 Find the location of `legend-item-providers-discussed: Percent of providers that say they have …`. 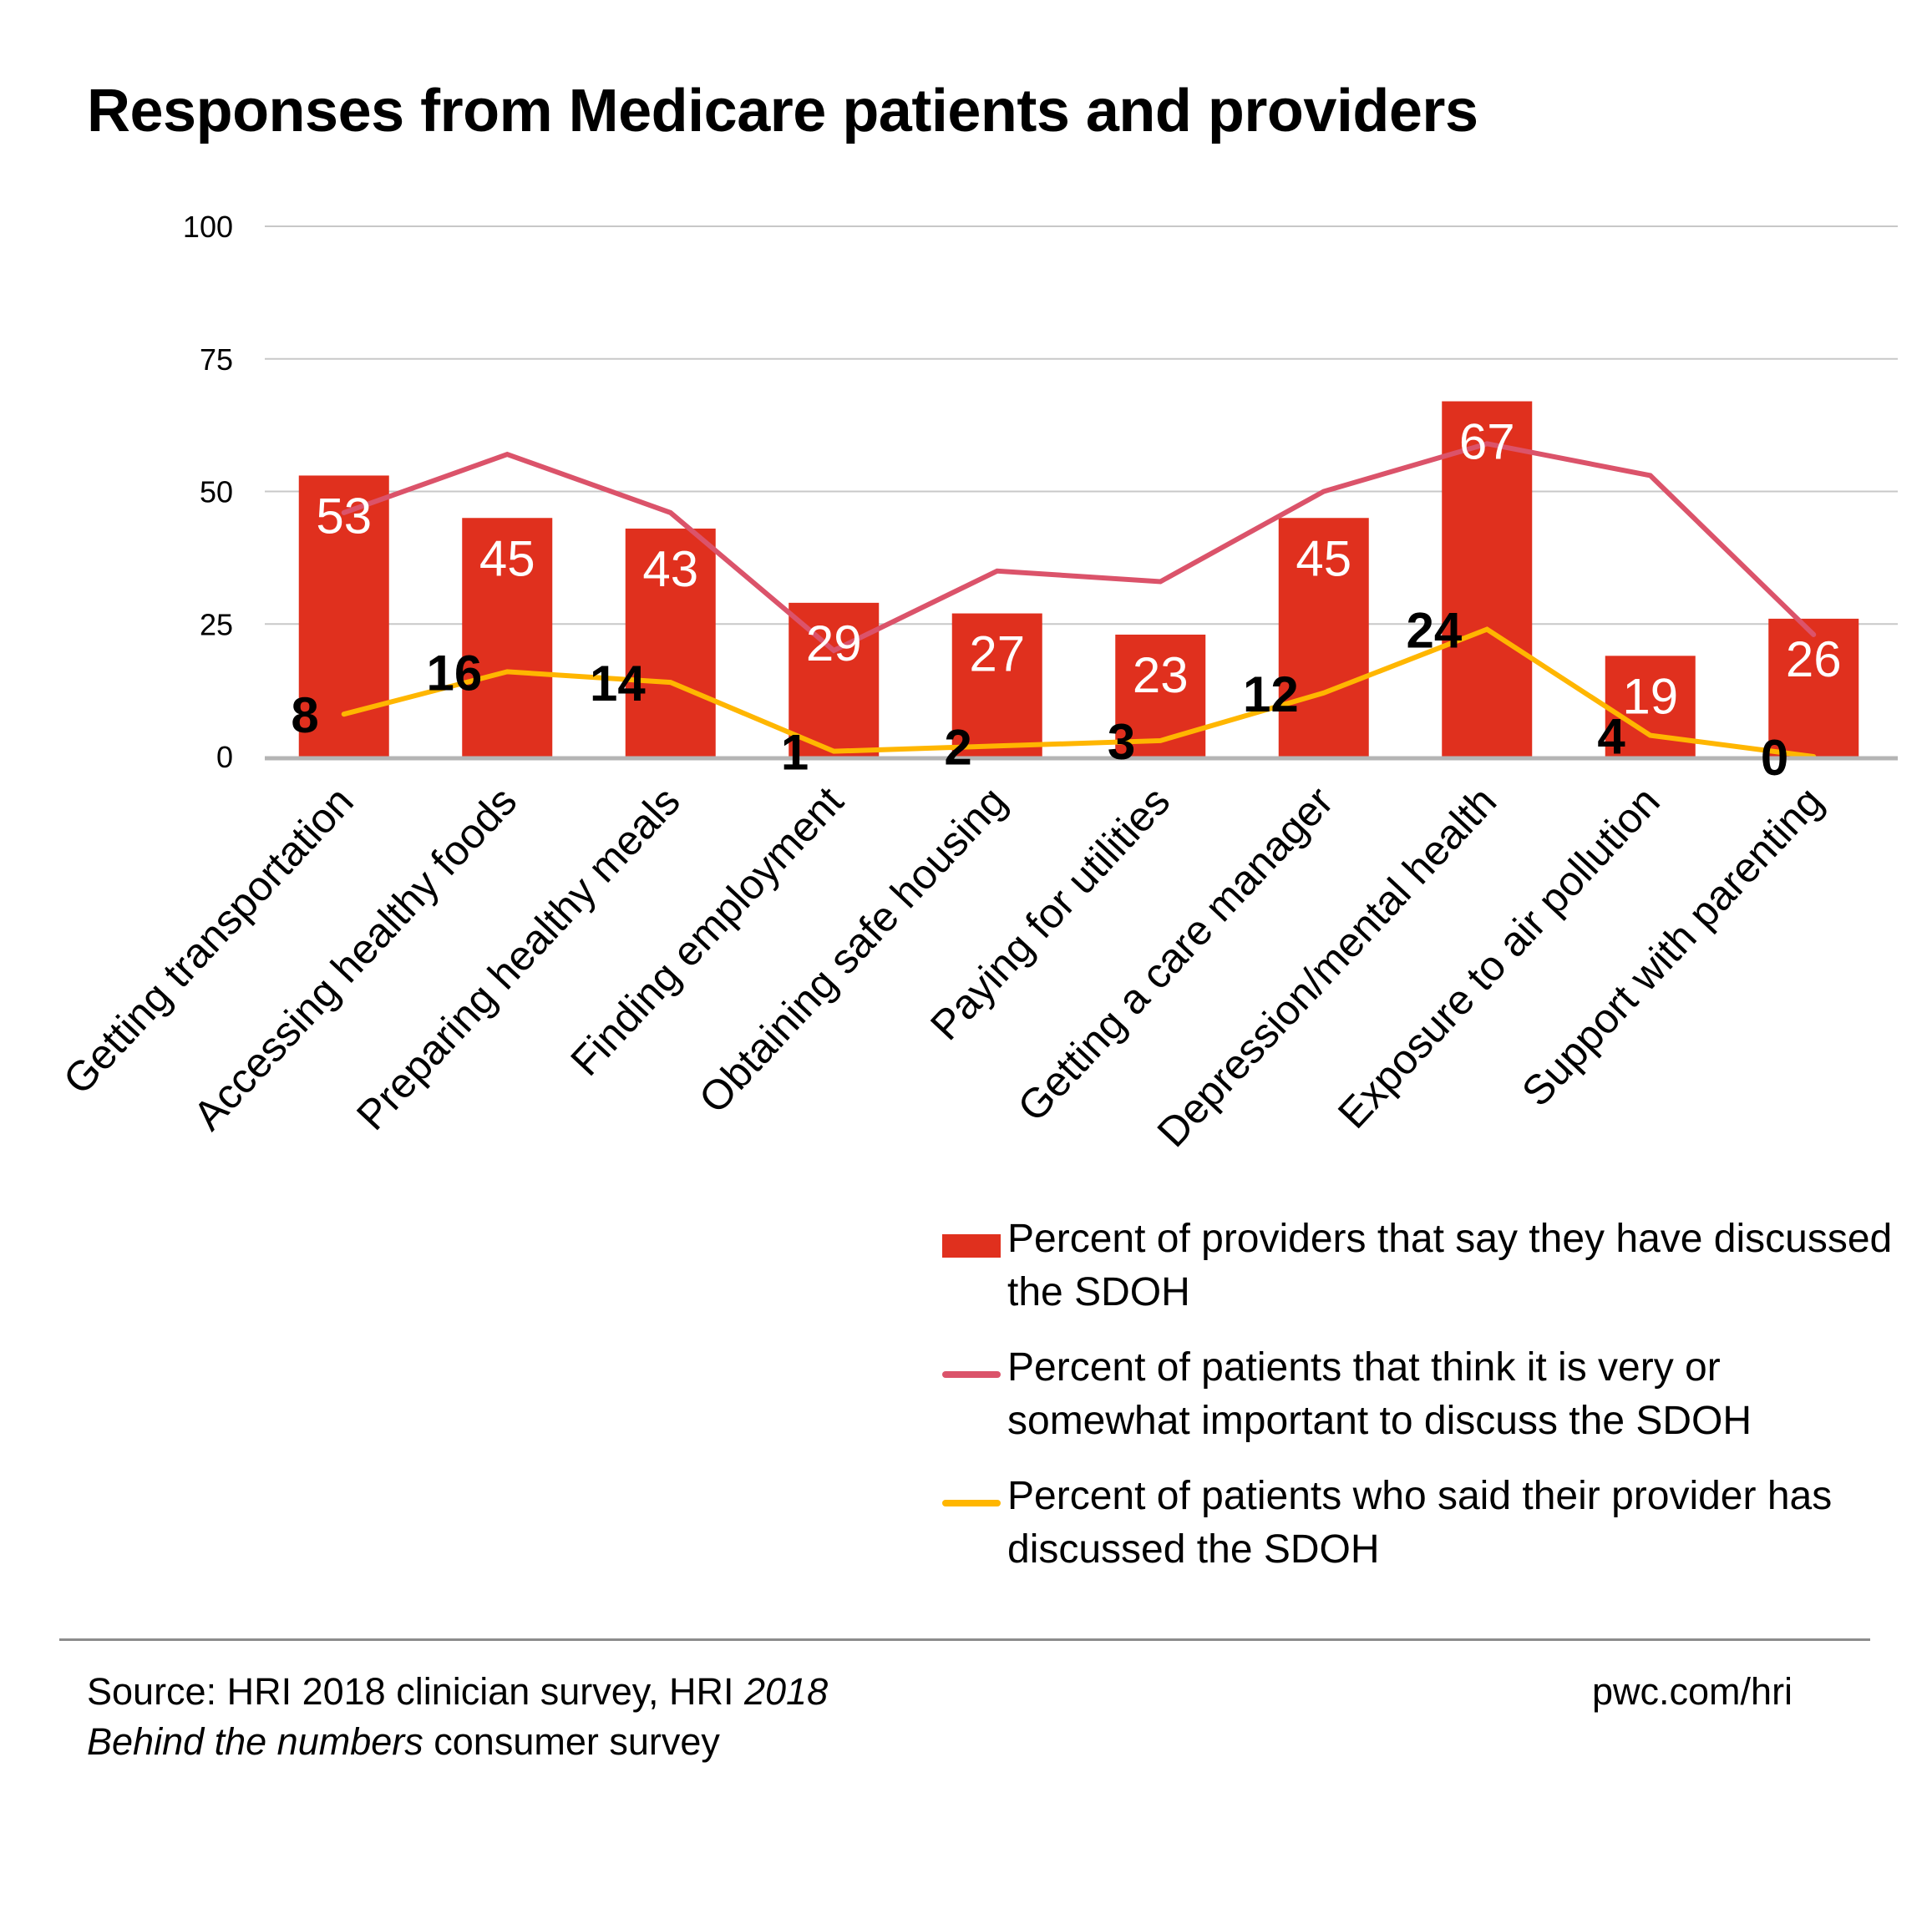

legend-item-providers-discussed: Percent of providers that say they have … is located at coordinates (1426, 1266).